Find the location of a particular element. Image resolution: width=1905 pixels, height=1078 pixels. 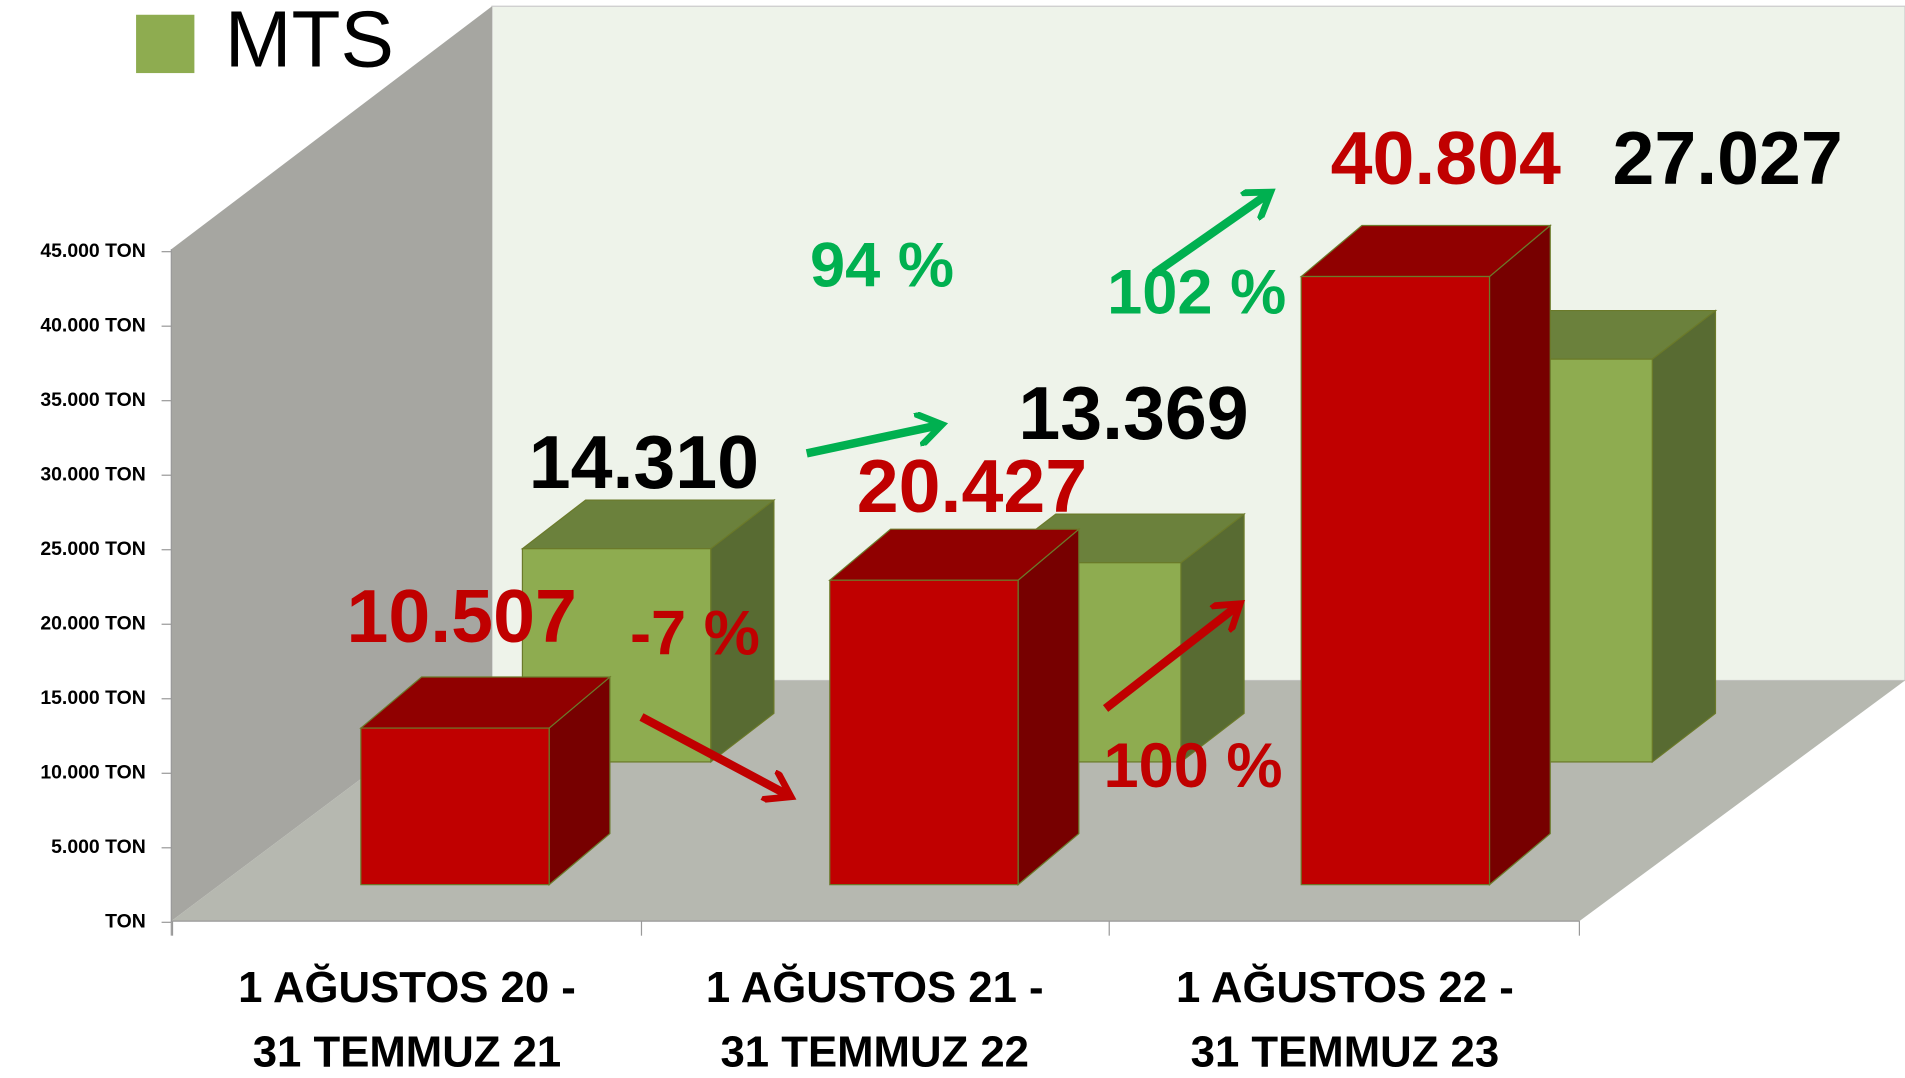

legend-swatch is located at coordinates (165, 44).